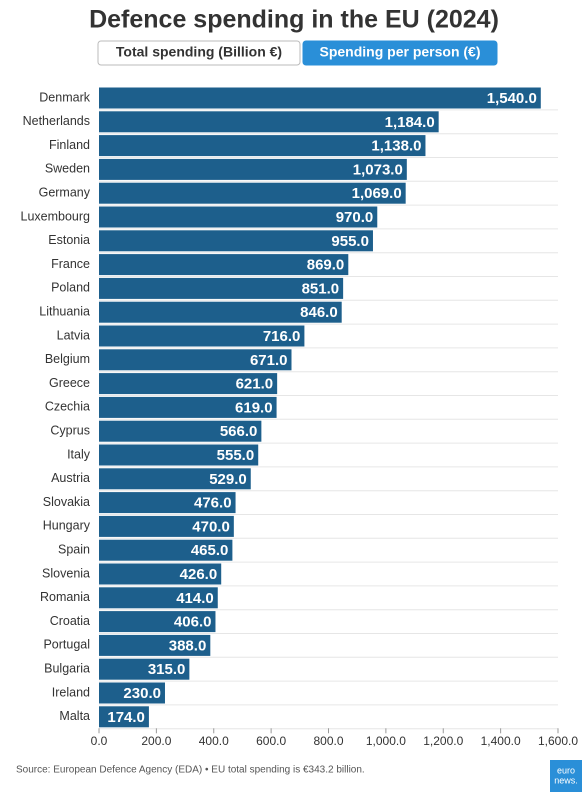  I want to click on value-label: 619.0, so click(254, 407).